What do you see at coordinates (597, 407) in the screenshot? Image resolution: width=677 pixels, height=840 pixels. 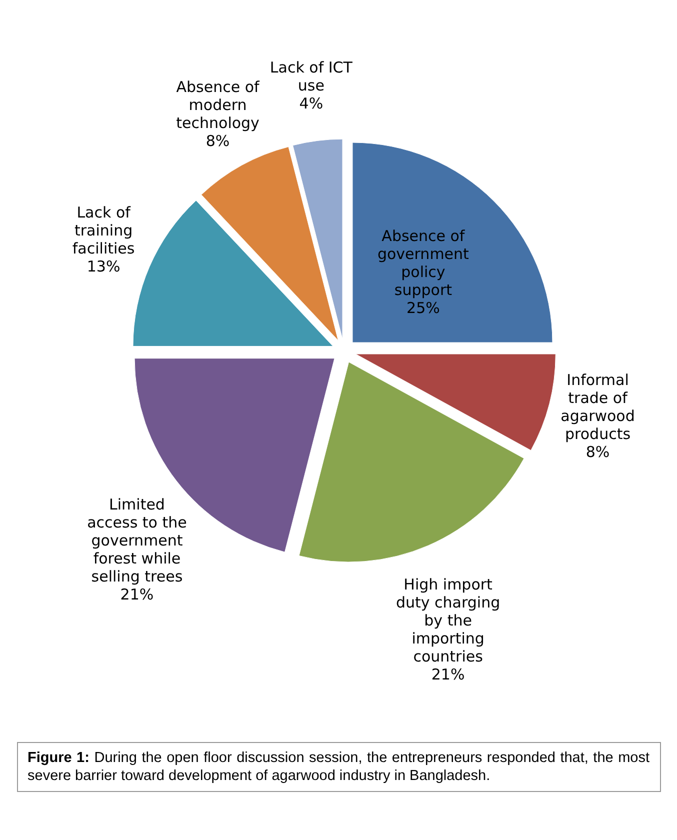 I see `slice-label: Informal trade of agarwood products` at bounding box center [597, 407].